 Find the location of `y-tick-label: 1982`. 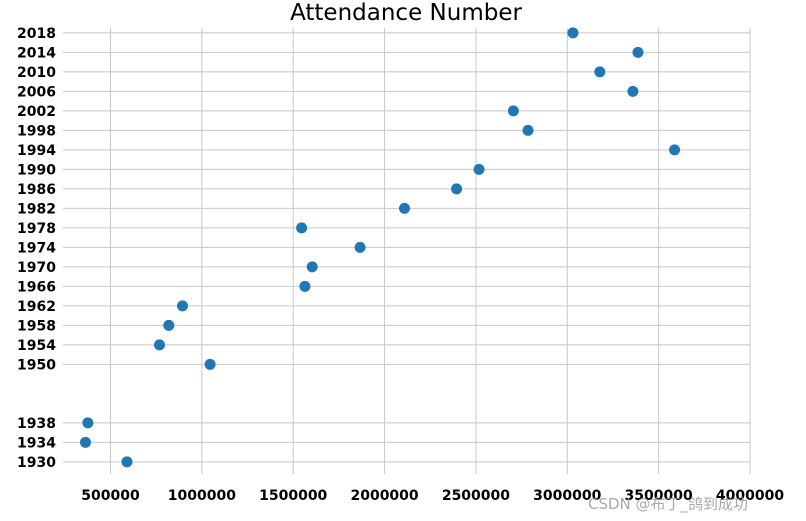

y-tick-label: 1982 is located at coordinates (36, 209).